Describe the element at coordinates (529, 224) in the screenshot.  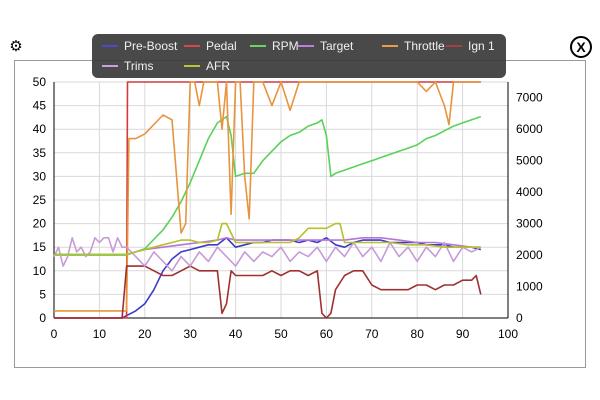
I see `y-right-tick-label: 3000` at that location.